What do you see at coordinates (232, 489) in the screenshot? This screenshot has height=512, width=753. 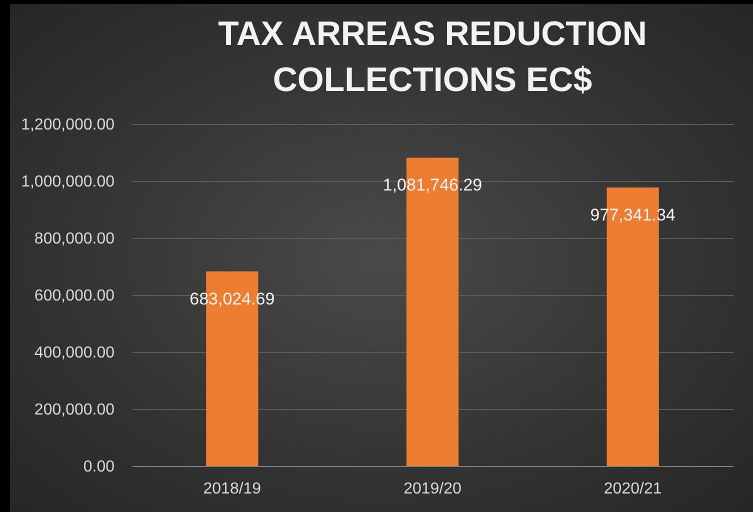 I see `x-tick-label: 2018/19` at bounding box center [232, 489].